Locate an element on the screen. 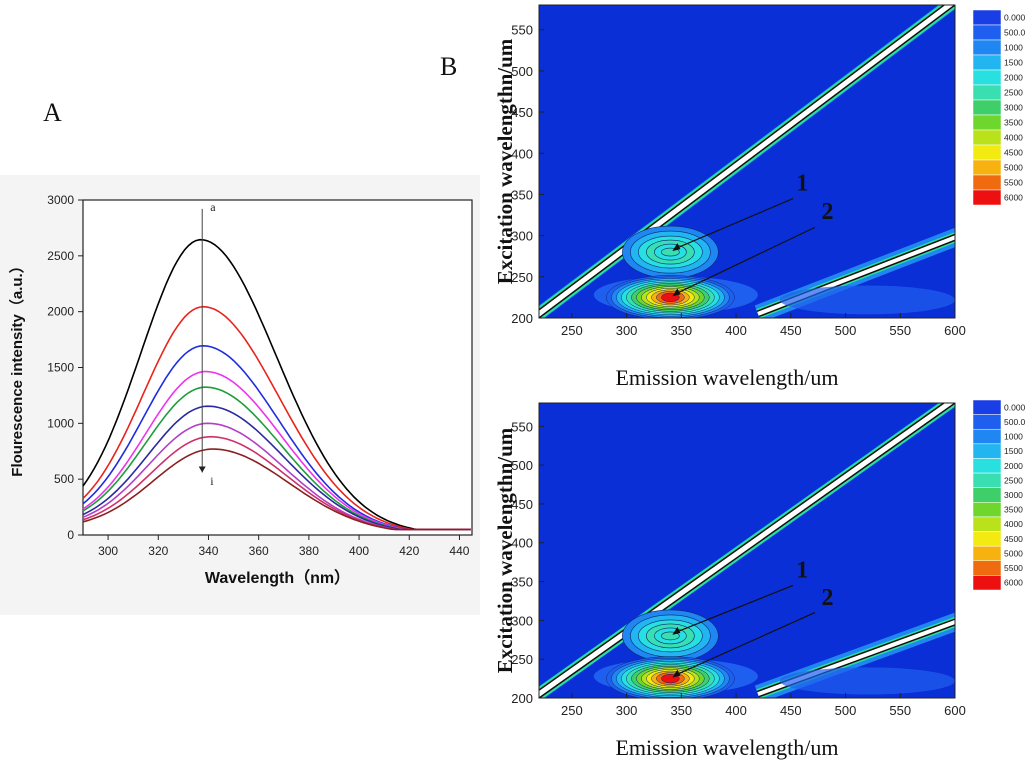 This screenshot has width=1035, height=767. y-tick-label: 550 is located at coordinates (522, 426).